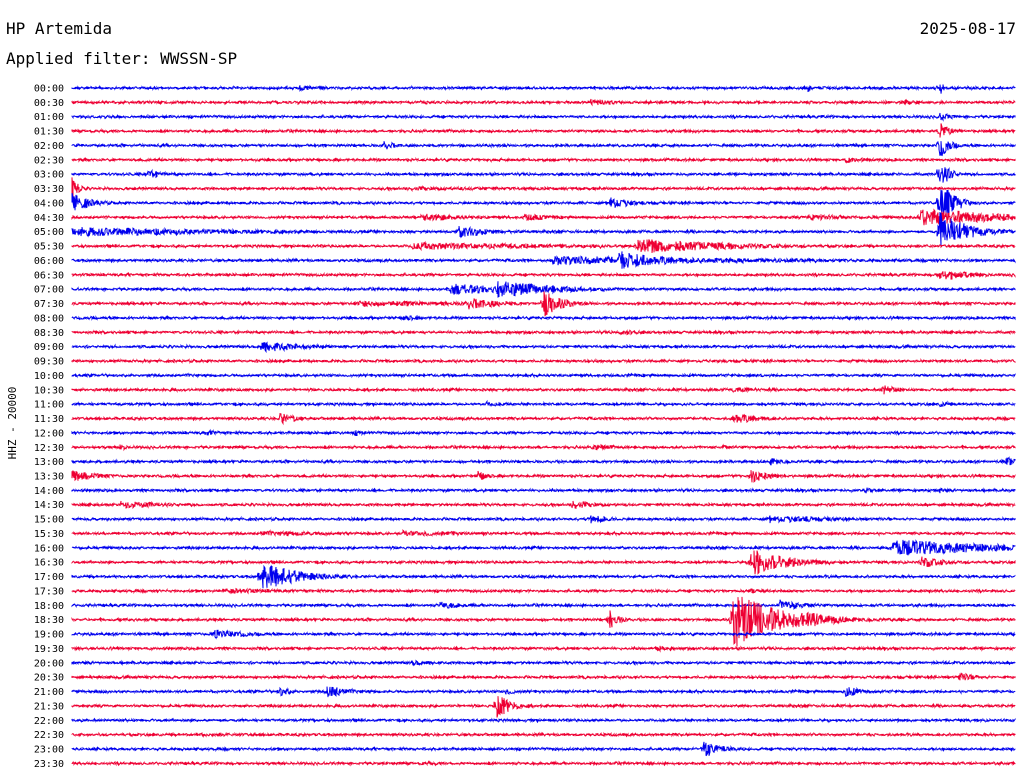  I want to click on time-label: 21:00, so click(49, 692).